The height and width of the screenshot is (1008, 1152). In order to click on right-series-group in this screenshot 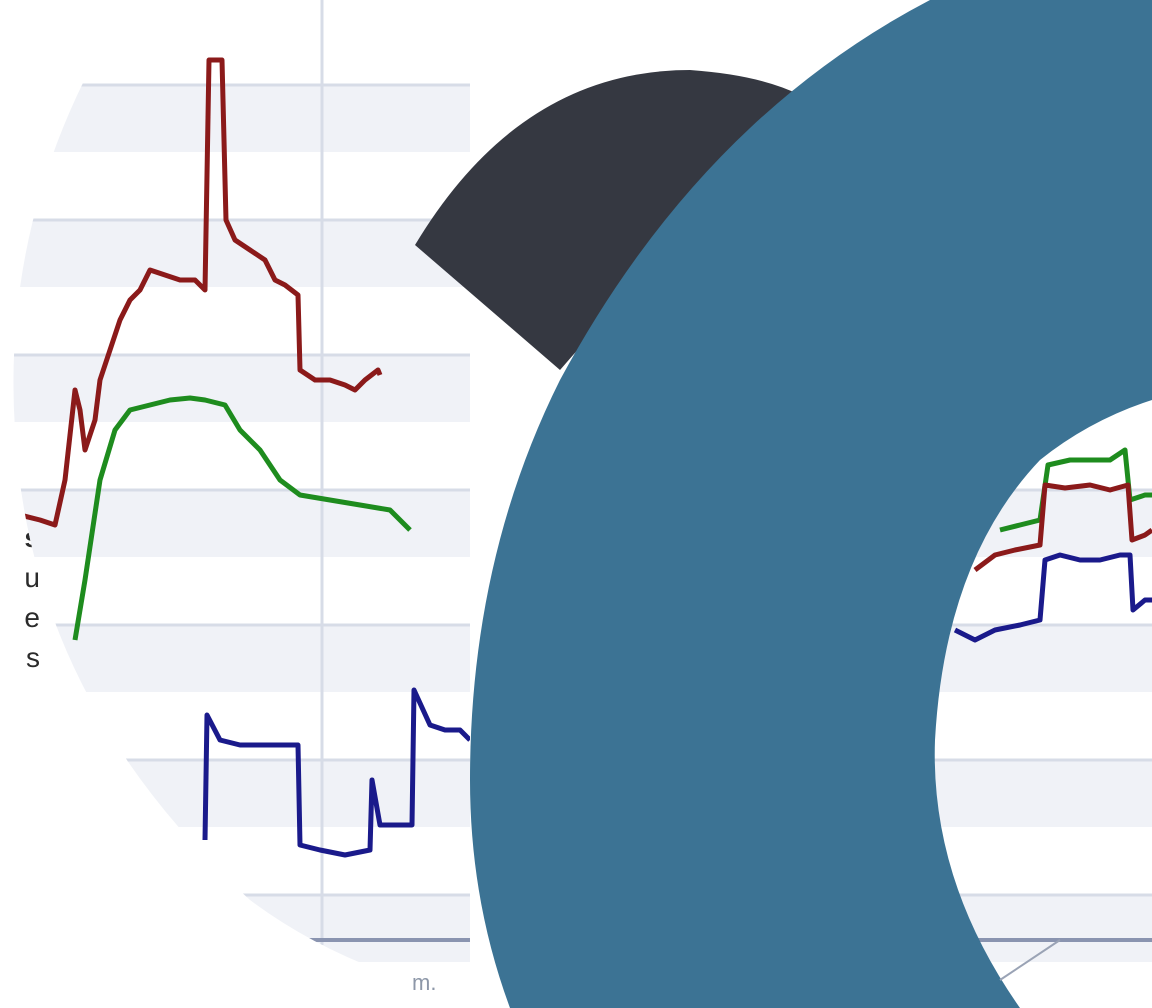, I will do `click(1052, 545)`.